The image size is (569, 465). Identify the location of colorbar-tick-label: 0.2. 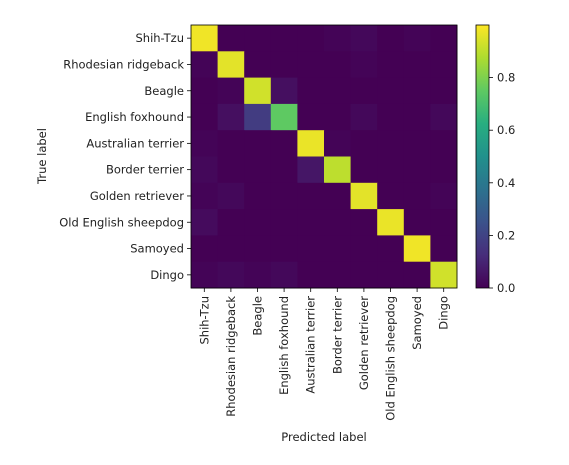
(506, 235).